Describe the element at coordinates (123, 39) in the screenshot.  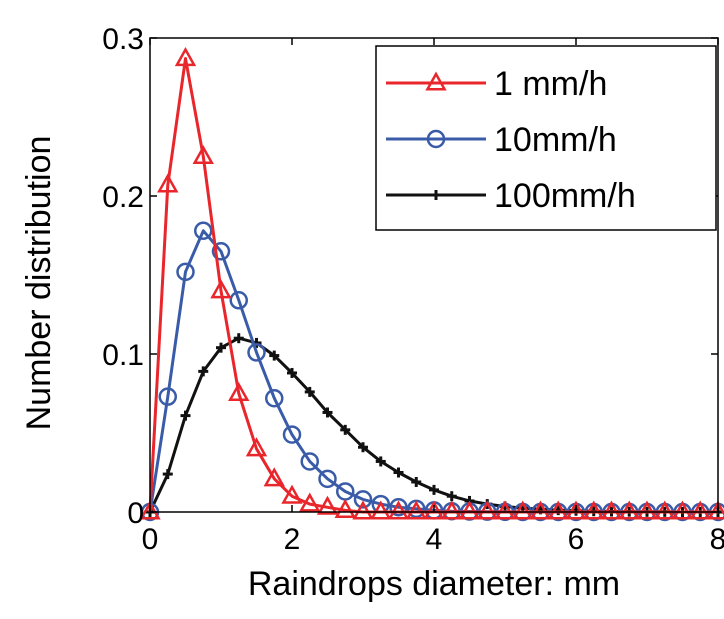
I see `y-tick-label: 0.3` at that location.